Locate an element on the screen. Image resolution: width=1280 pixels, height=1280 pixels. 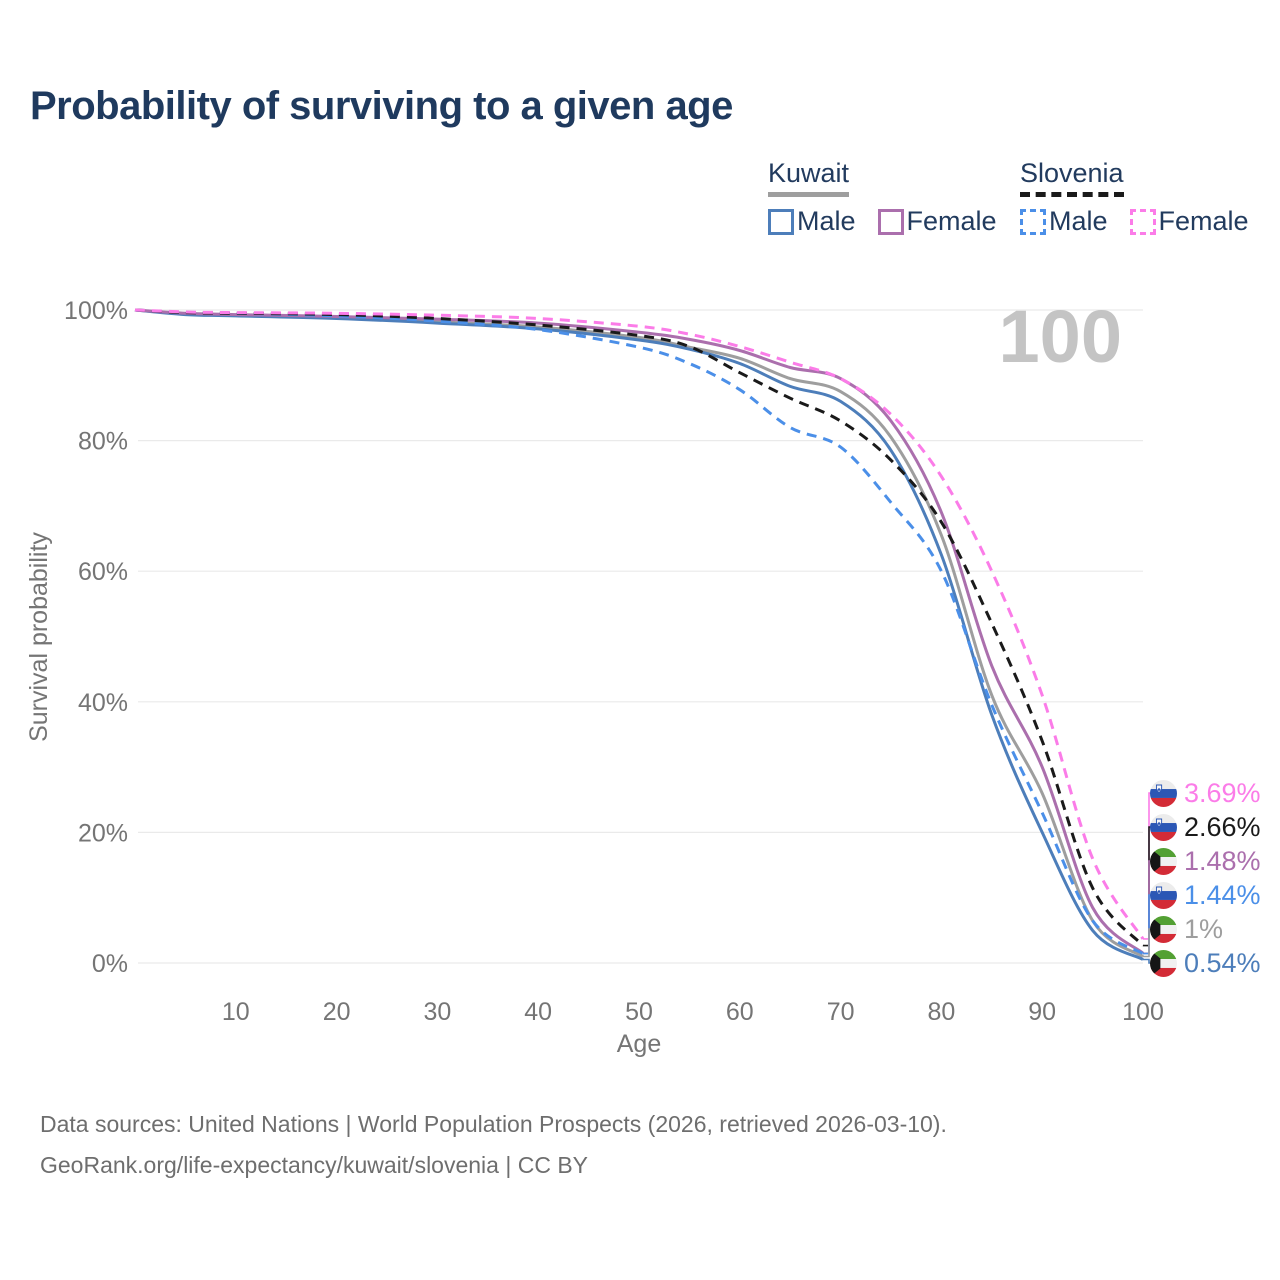
x-tick-label: 70 is located at coordinates (841, 1012).